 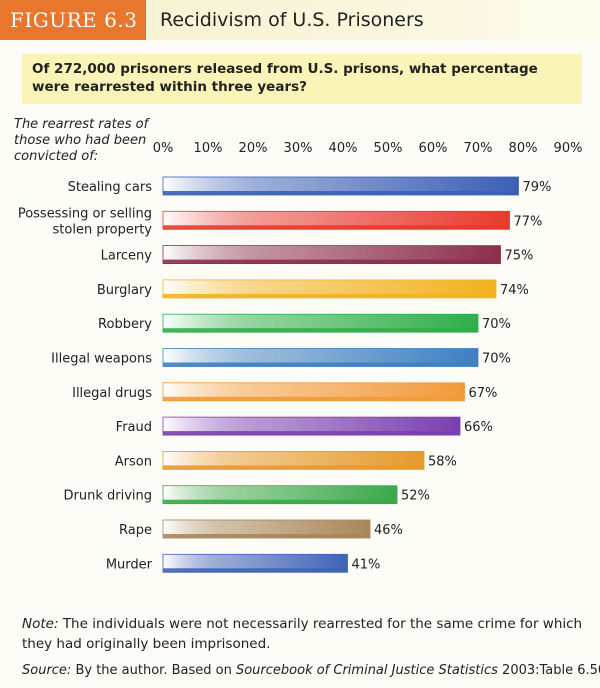 What do you see at coordinates (101, 359) in the screenshot?
I see `category-label: Illegal weapons` at bounding box center [101, 359].